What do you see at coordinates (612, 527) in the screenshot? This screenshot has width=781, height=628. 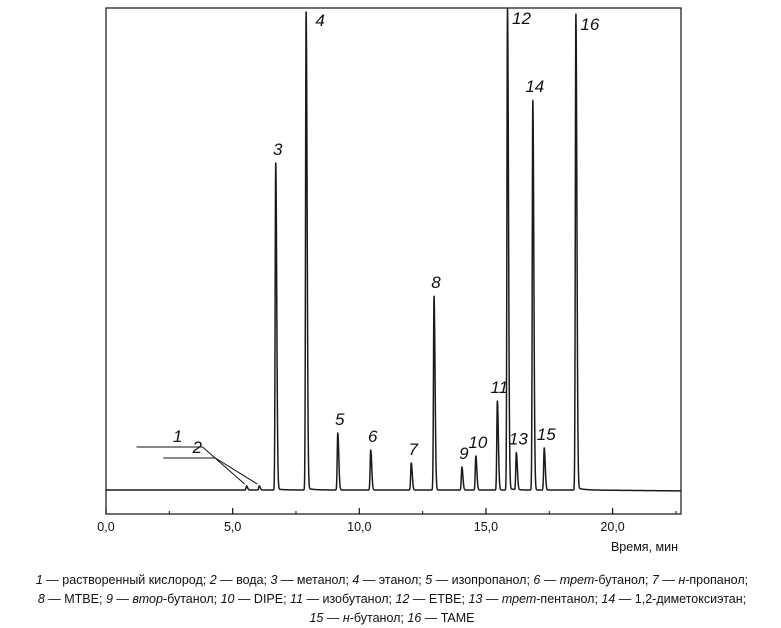 I see `x-tick-label: 20,0` at bounding box center [612, 527].